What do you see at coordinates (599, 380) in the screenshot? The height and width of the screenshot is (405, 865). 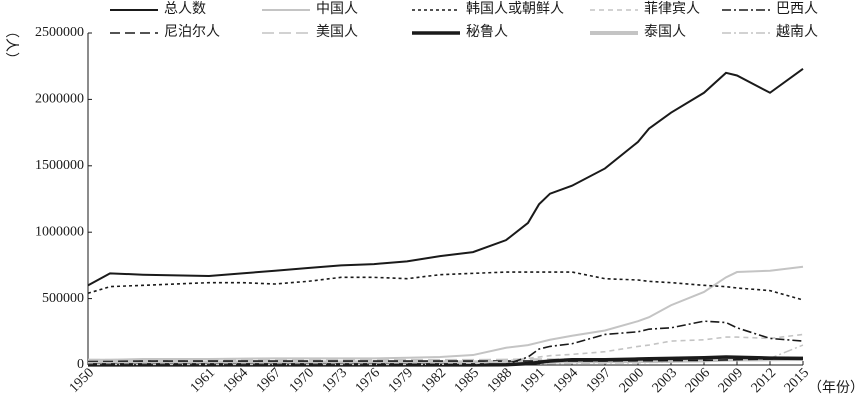 I see `x-tick-label: 1997` at bounding box center [599, 380].